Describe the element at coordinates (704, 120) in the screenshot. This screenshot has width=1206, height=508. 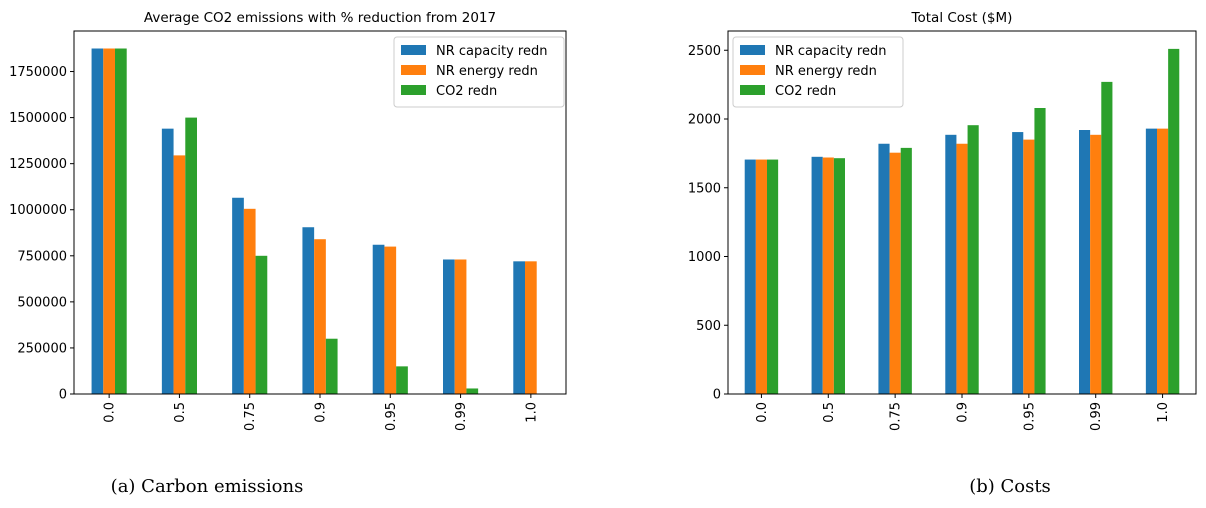
I see `y-tick-label: 2000` at that location.